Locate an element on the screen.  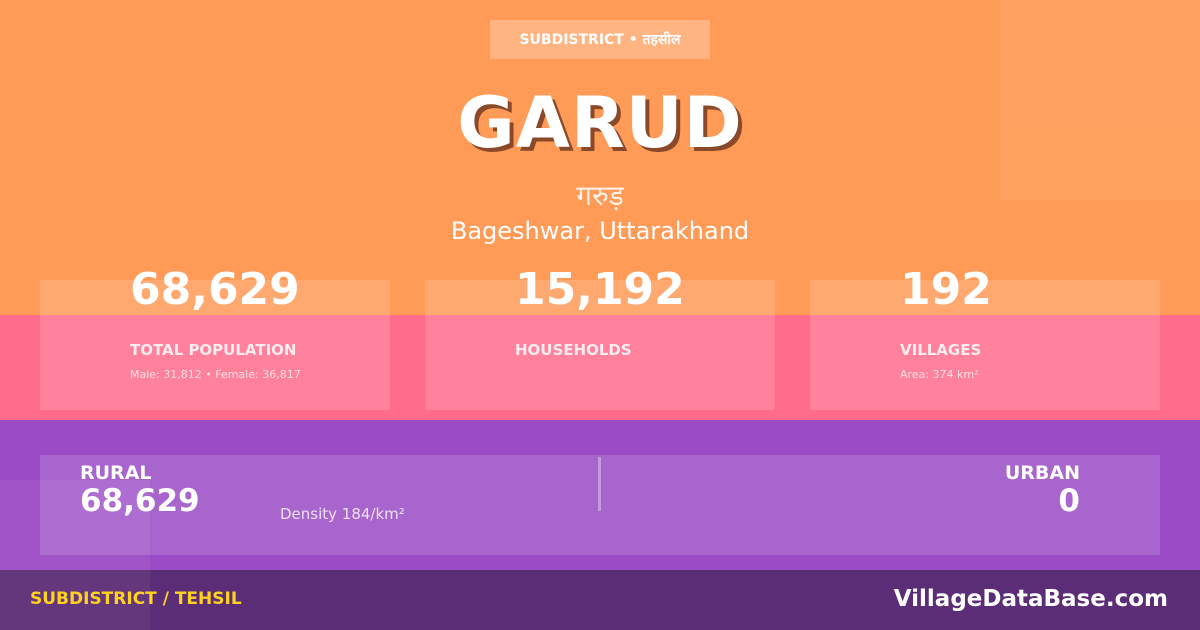
stat-label: VILLAGES is located at coordinates (941, 350).